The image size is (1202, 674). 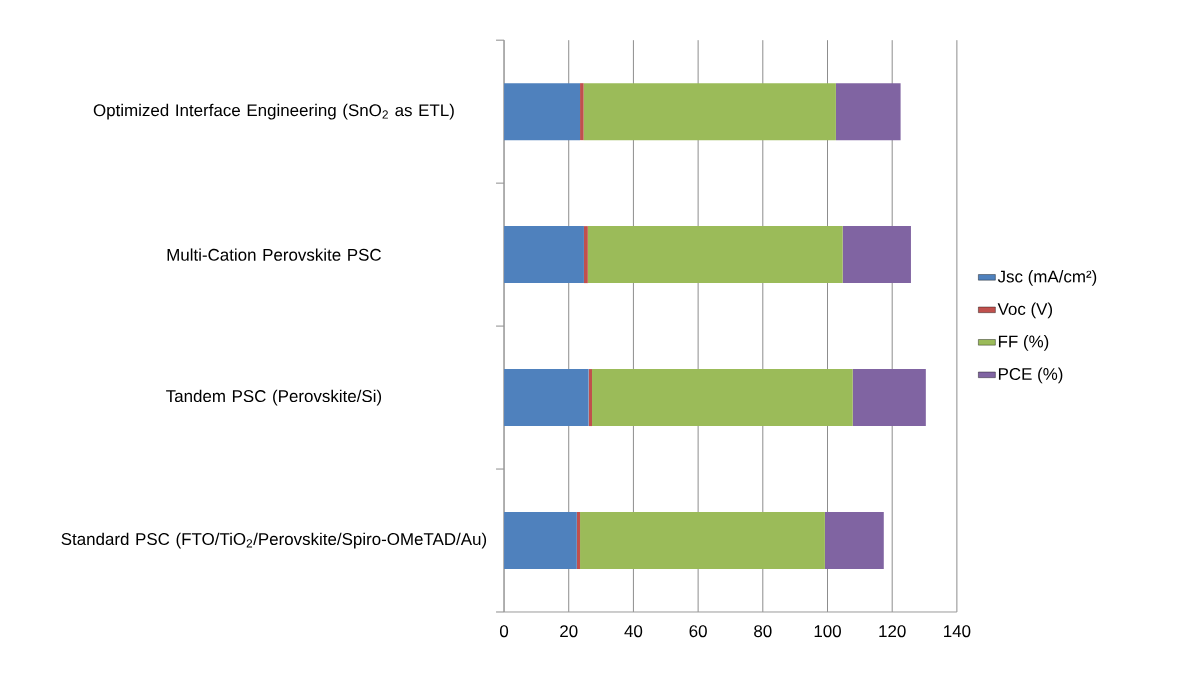 What do you see at coordinates (504, 631) in the screenshot?
I see `x-tick-label: 0` at bounding box center [504, 631].